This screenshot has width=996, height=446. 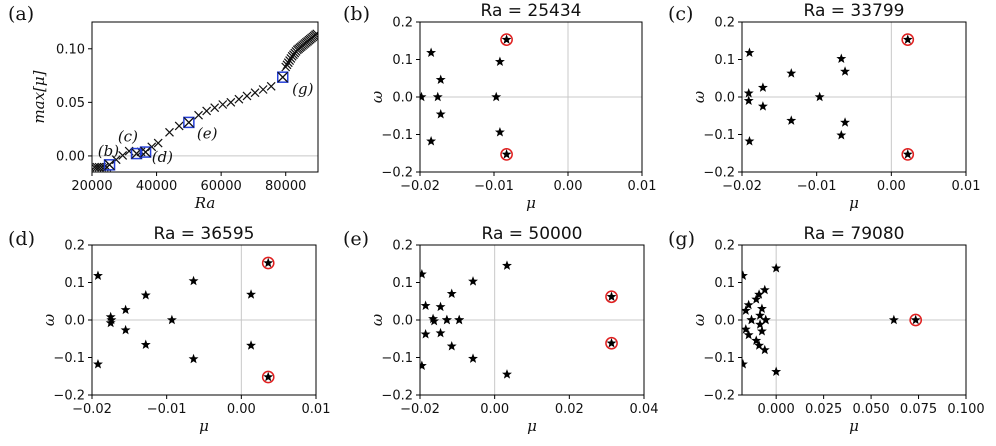 I want to click on x-tick-label: −0.01, so click(x=817, y=186).